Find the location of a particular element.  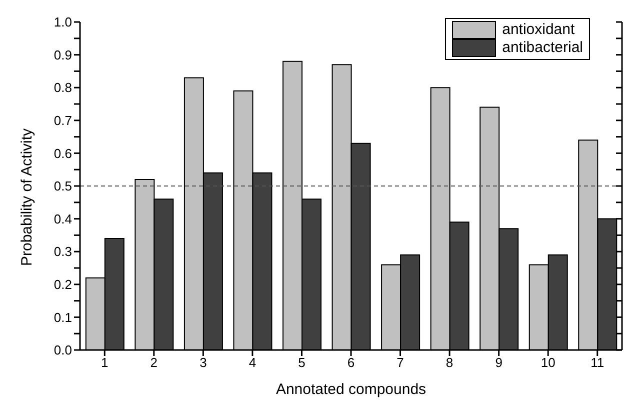

y-tick-label: 0.5 is located at coordinates (63, 186).